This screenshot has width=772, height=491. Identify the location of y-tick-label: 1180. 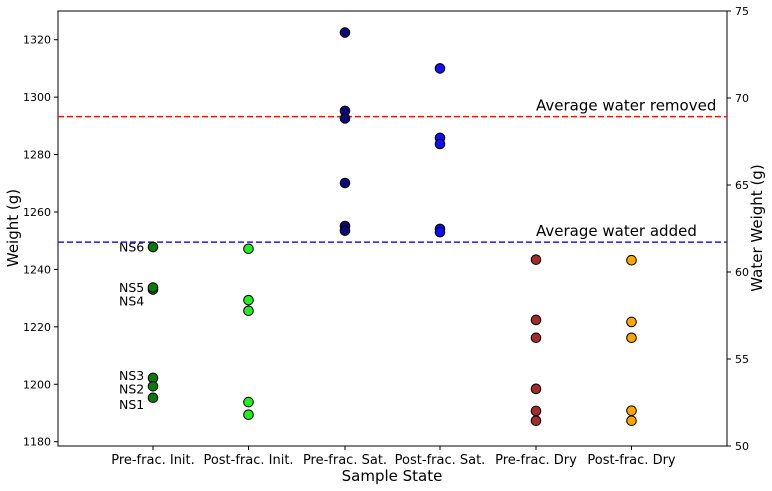
(37, 442).